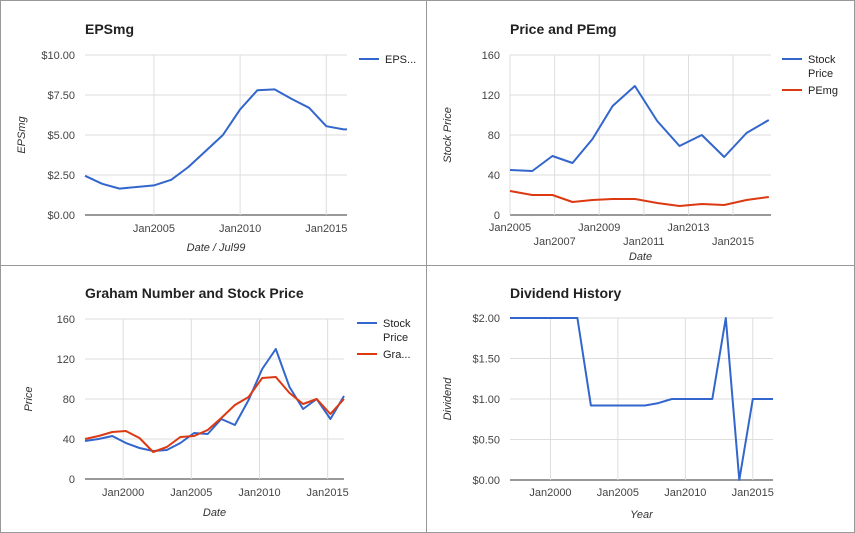 This screenshot has height=533, width=855. Describe the element at coordinates (61, 176) in the screenshot. I see `y-tick-label: $2.50` at that location.